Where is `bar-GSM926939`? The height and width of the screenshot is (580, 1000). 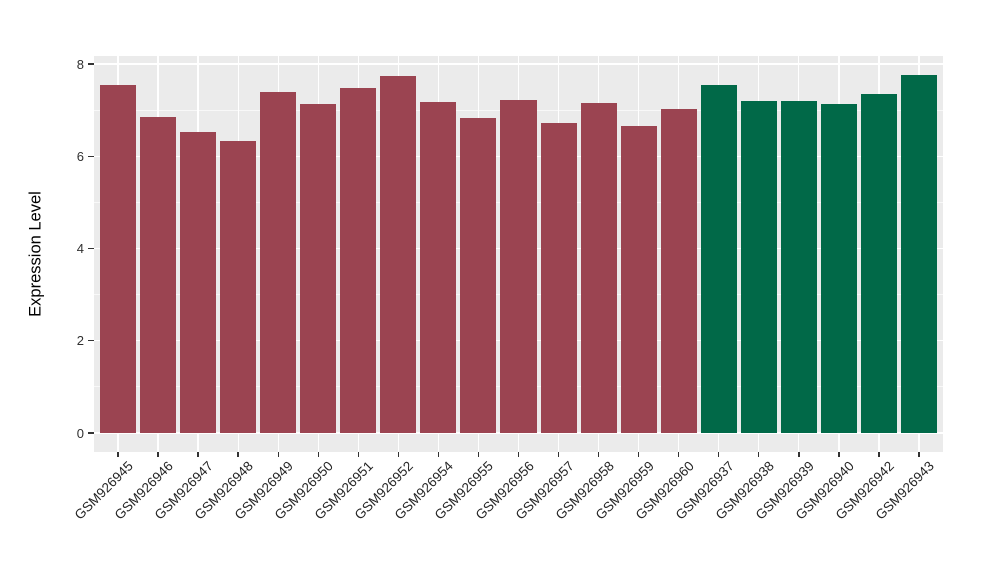 bar-GSM926939 is located at coordinates (798, 266).